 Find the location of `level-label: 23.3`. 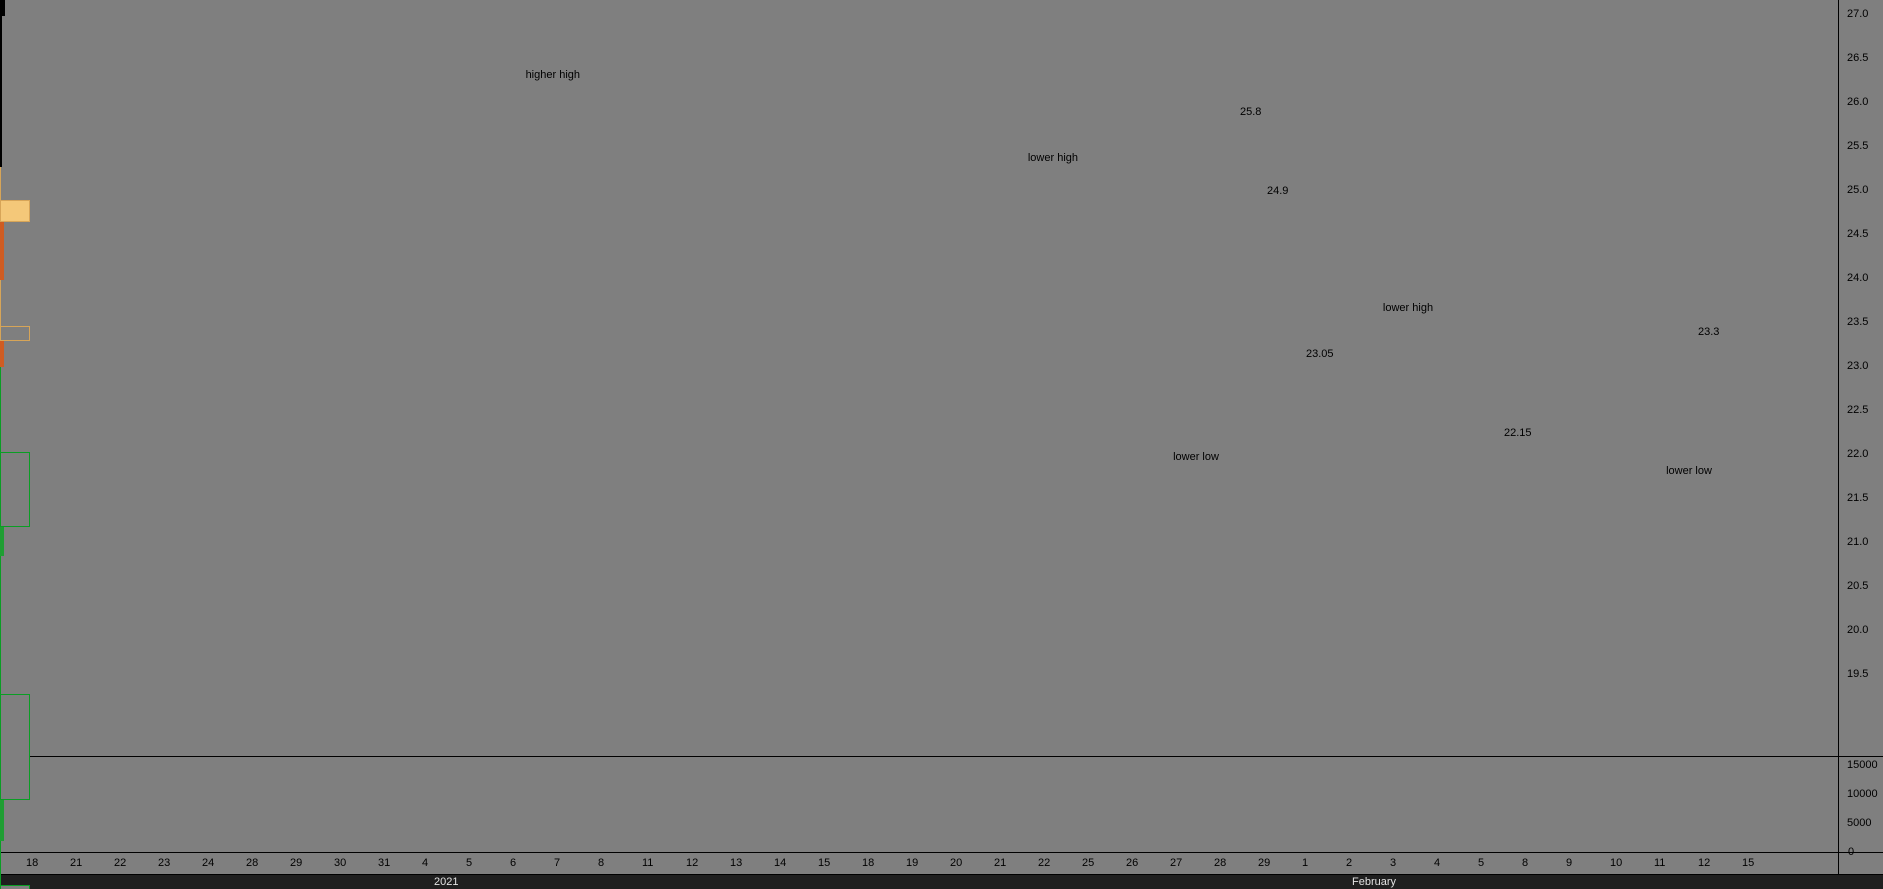

level-label: 23.3 is located at coordinates (1709, 332).